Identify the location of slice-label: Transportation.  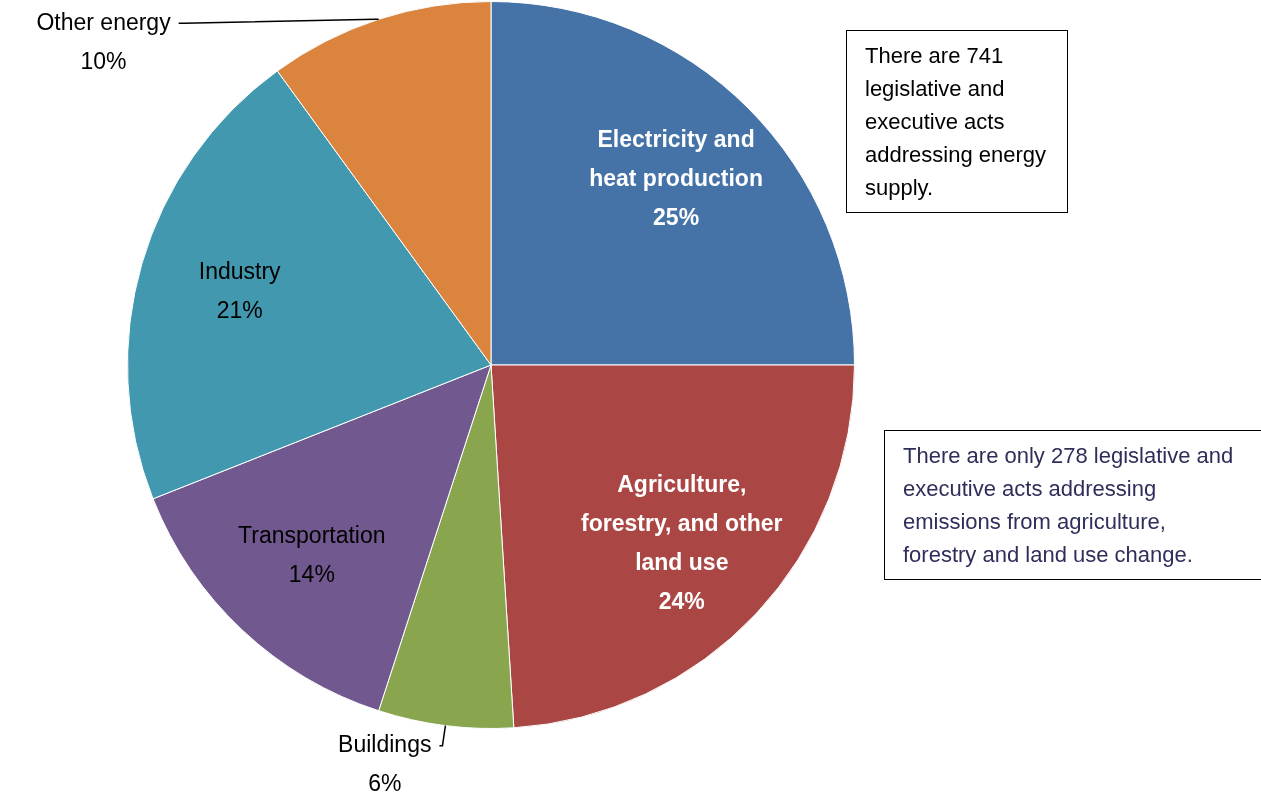
(312, 534).